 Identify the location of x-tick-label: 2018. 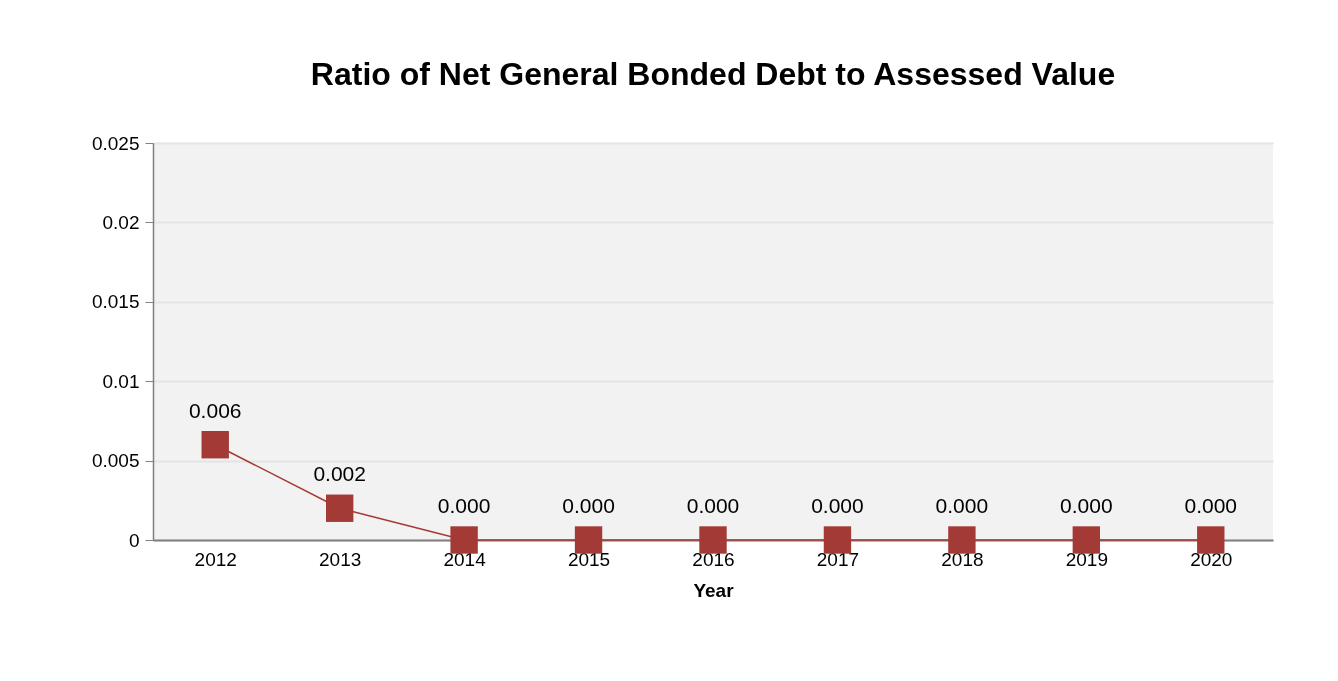
(962, 559).